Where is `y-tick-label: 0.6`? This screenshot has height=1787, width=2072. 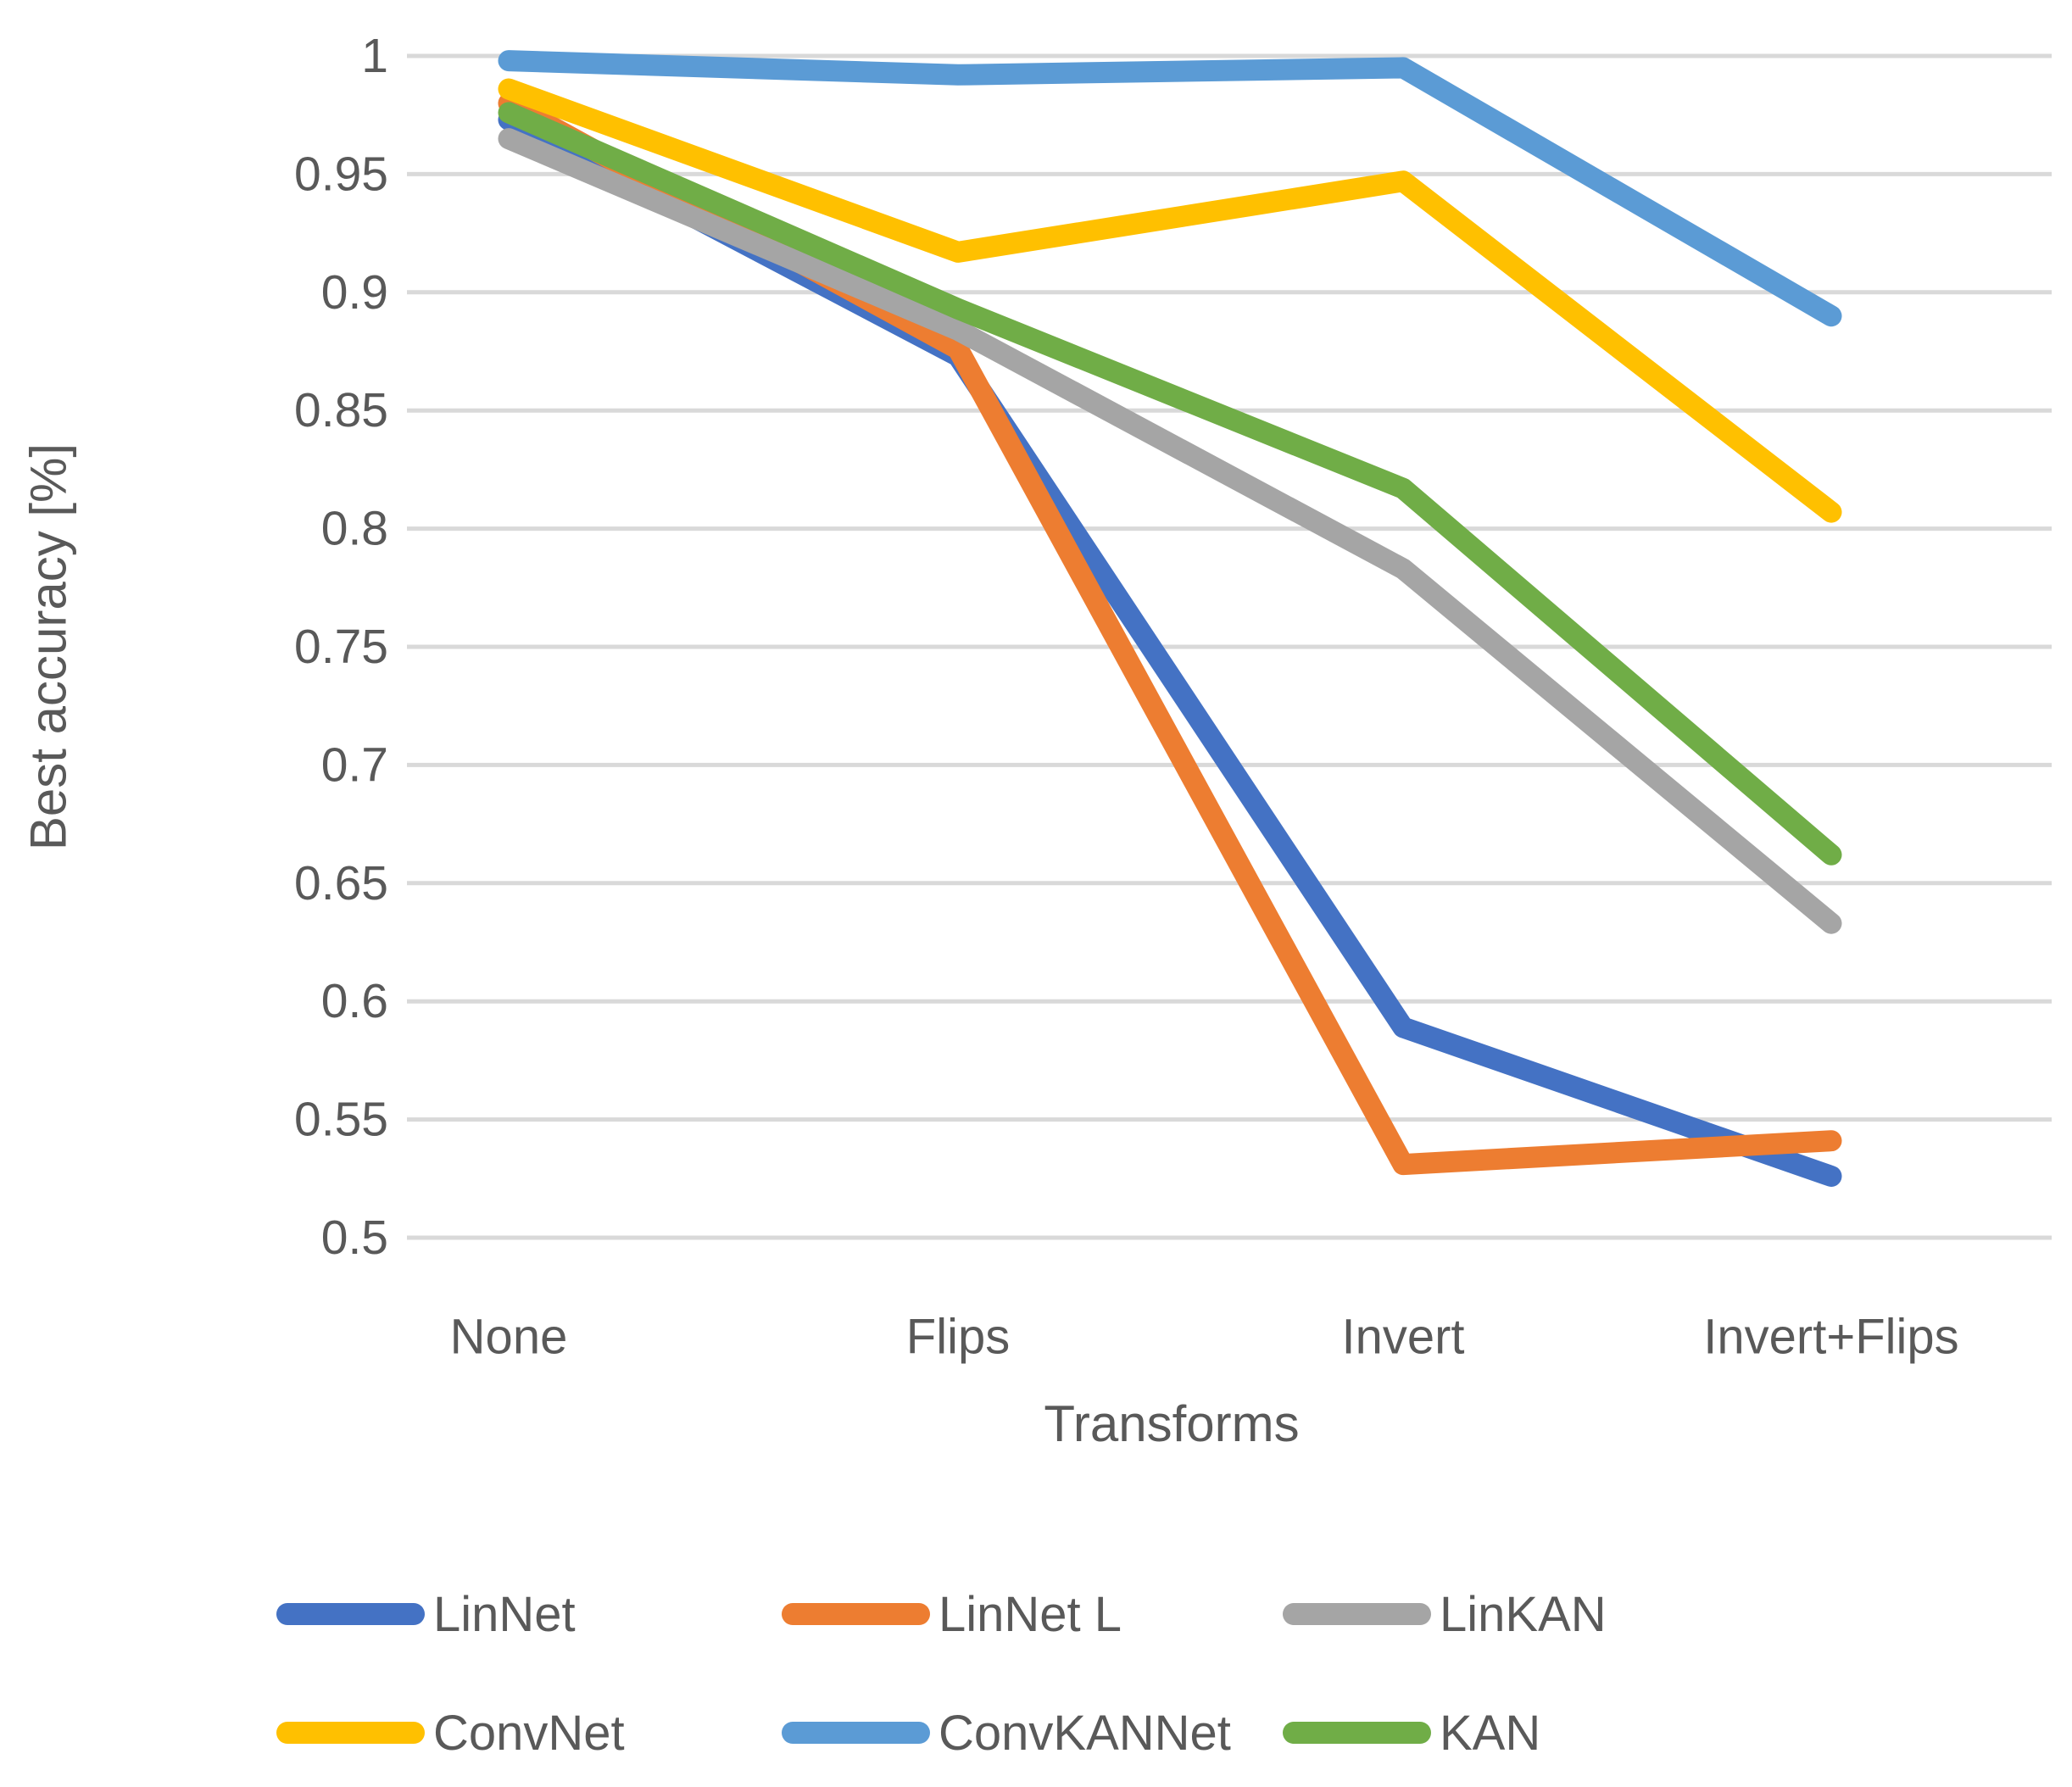 y-tick-label: 0.6 is located at coordinates (354, 1001).